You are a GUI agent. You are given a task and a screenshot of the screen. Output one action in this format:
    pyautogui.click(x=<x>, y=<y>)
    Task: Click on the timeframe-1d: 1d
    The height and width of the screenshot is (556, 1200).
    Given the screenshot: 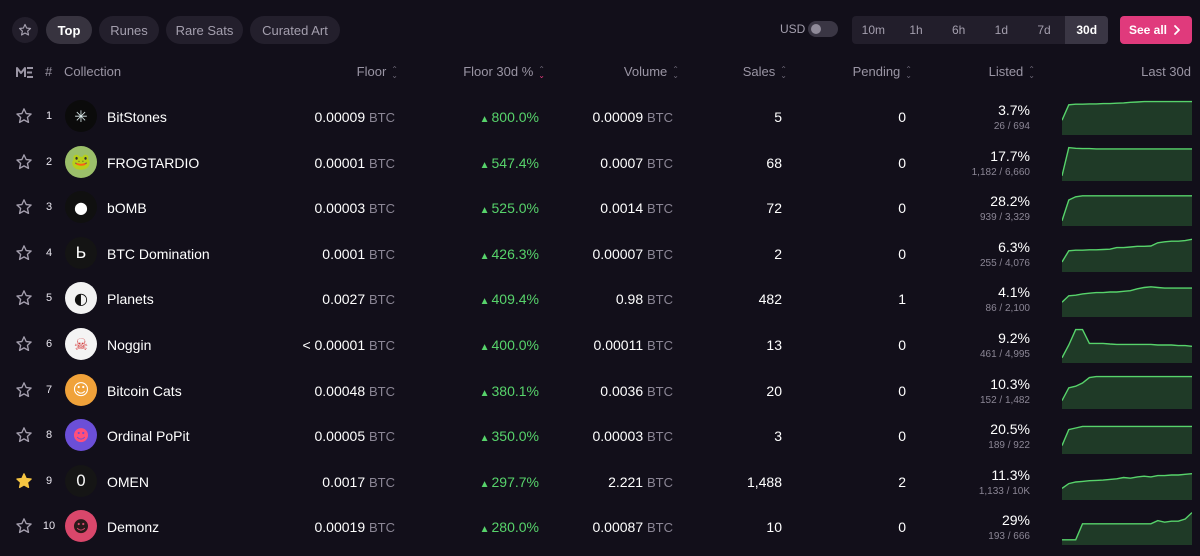 What is the action you would take?
    pyautogui.click(x=1001, y=30)
    